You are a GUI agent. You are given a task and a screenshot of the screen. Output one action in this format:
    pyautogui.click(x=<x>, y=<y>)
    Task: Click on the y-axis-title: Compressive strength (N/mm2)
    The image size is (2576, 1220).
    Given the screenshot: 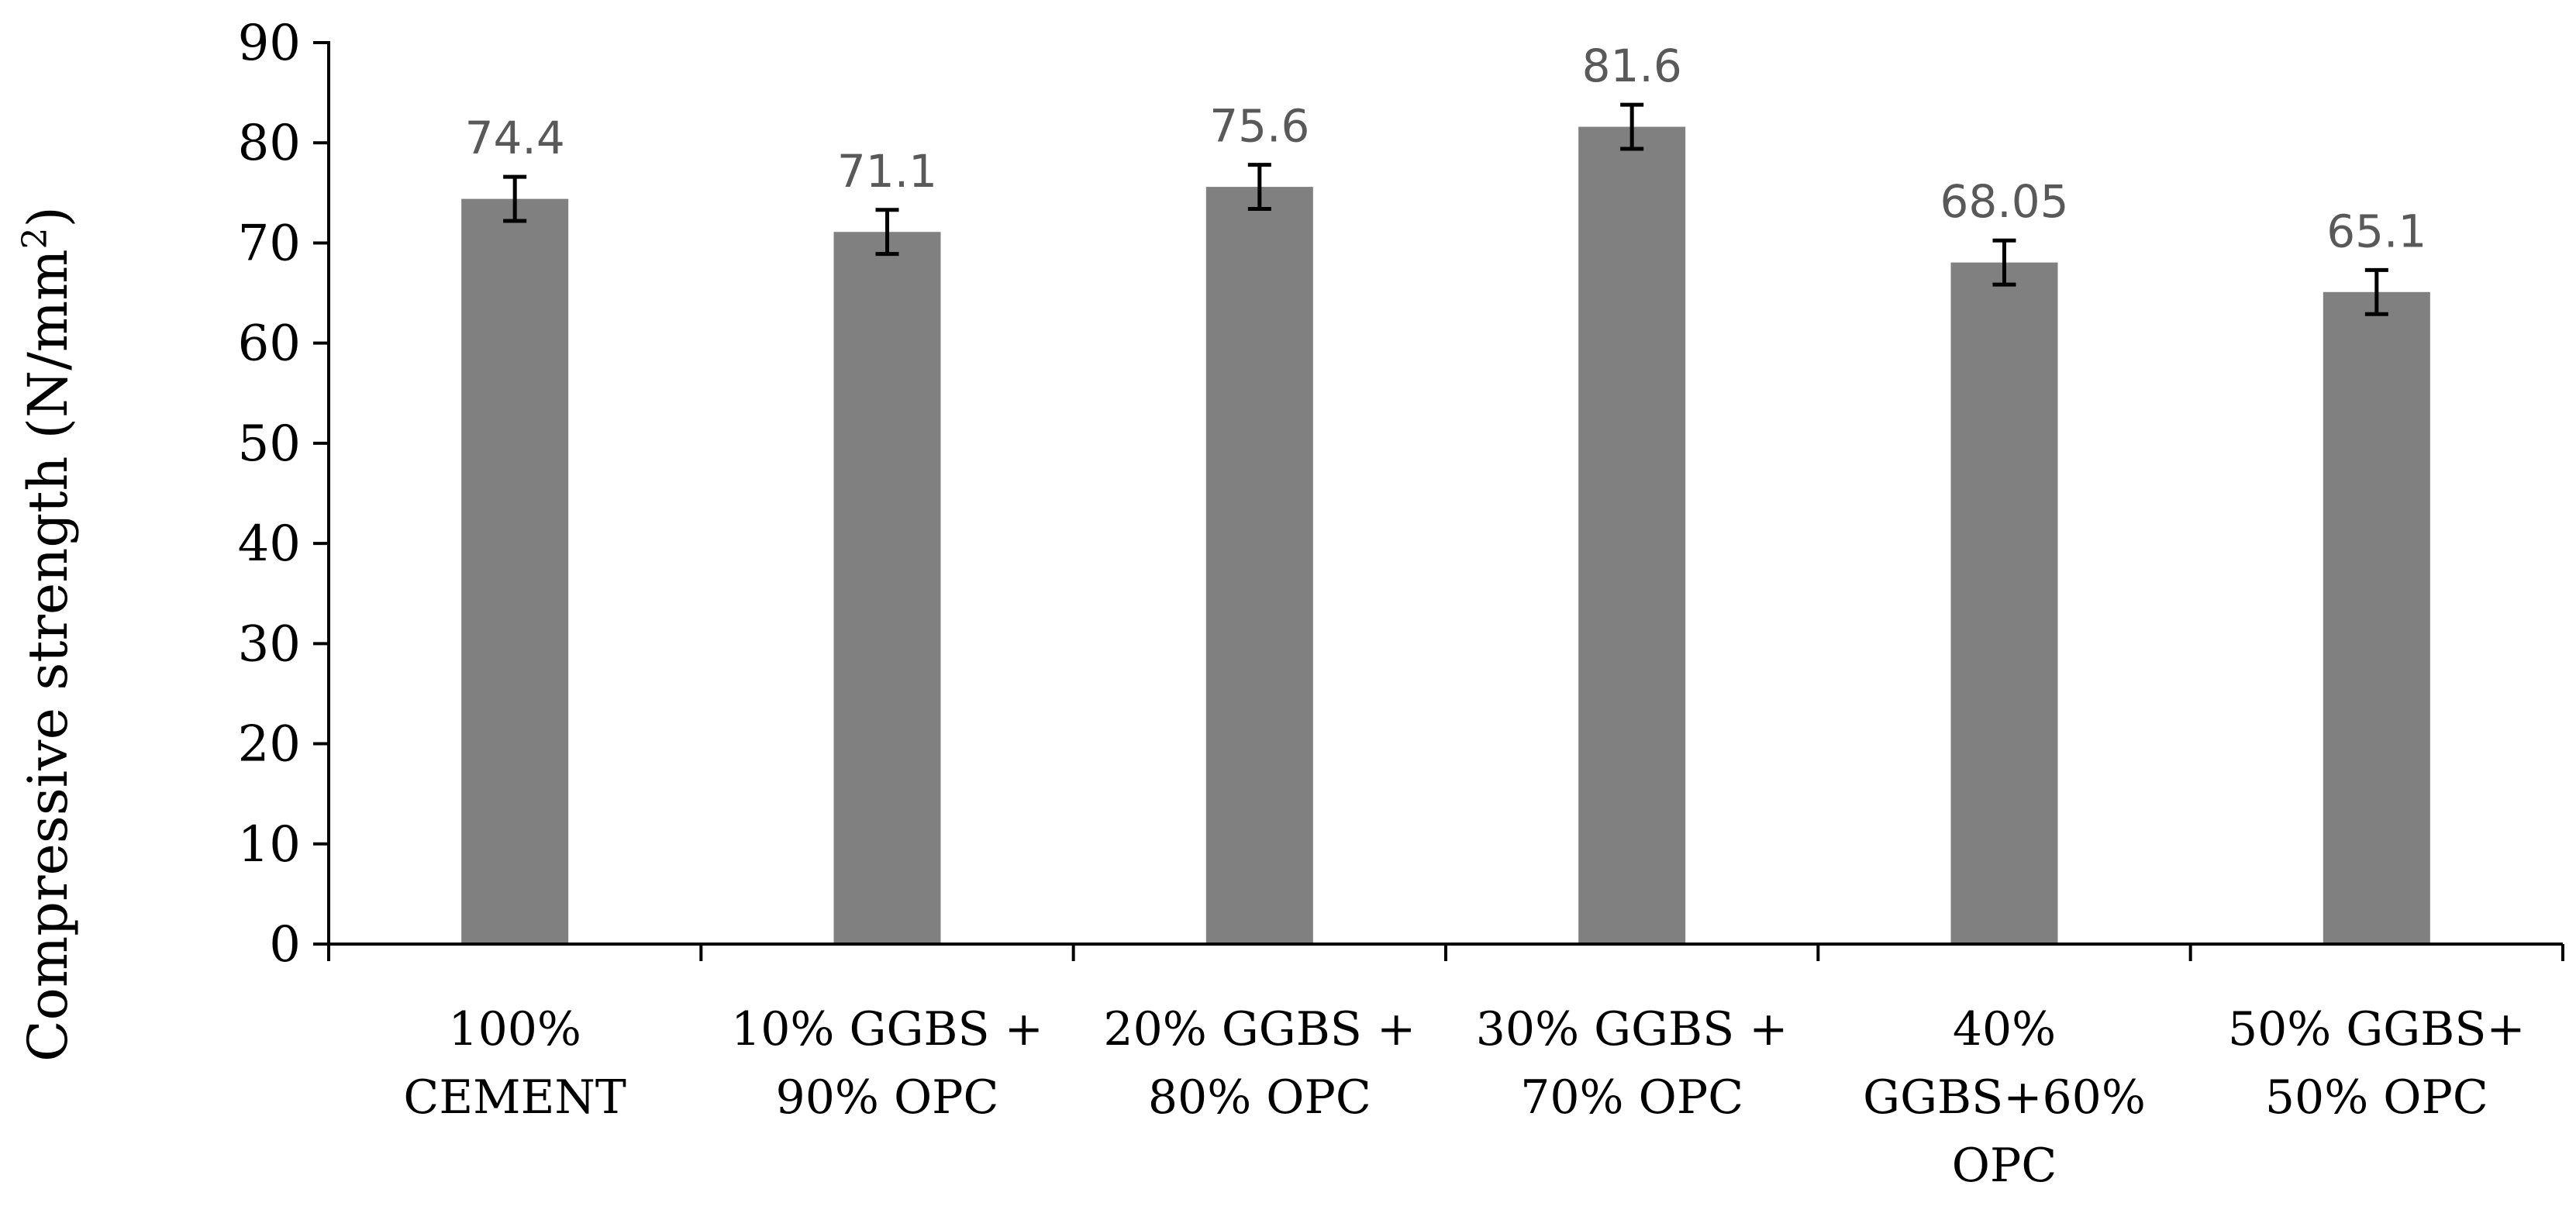 What is the action you would take?
    pyautogui.click(x=48, y=634)
    